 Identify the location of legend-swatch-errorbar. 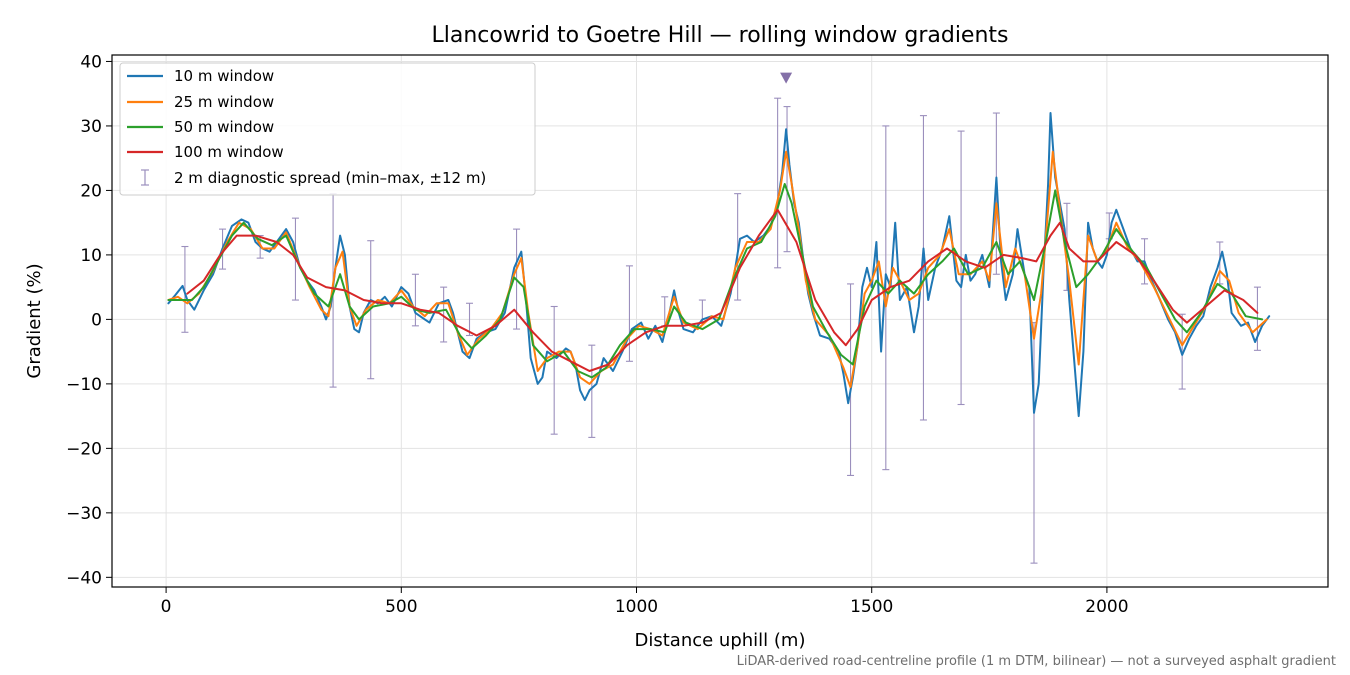
(145, 177).